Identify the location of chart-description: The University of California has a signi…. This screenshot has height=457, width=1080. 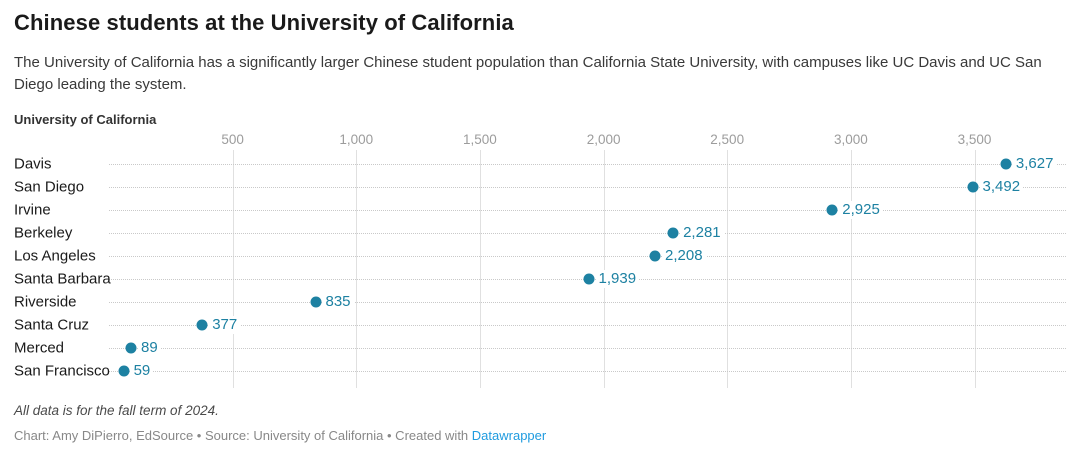
(528, 73).